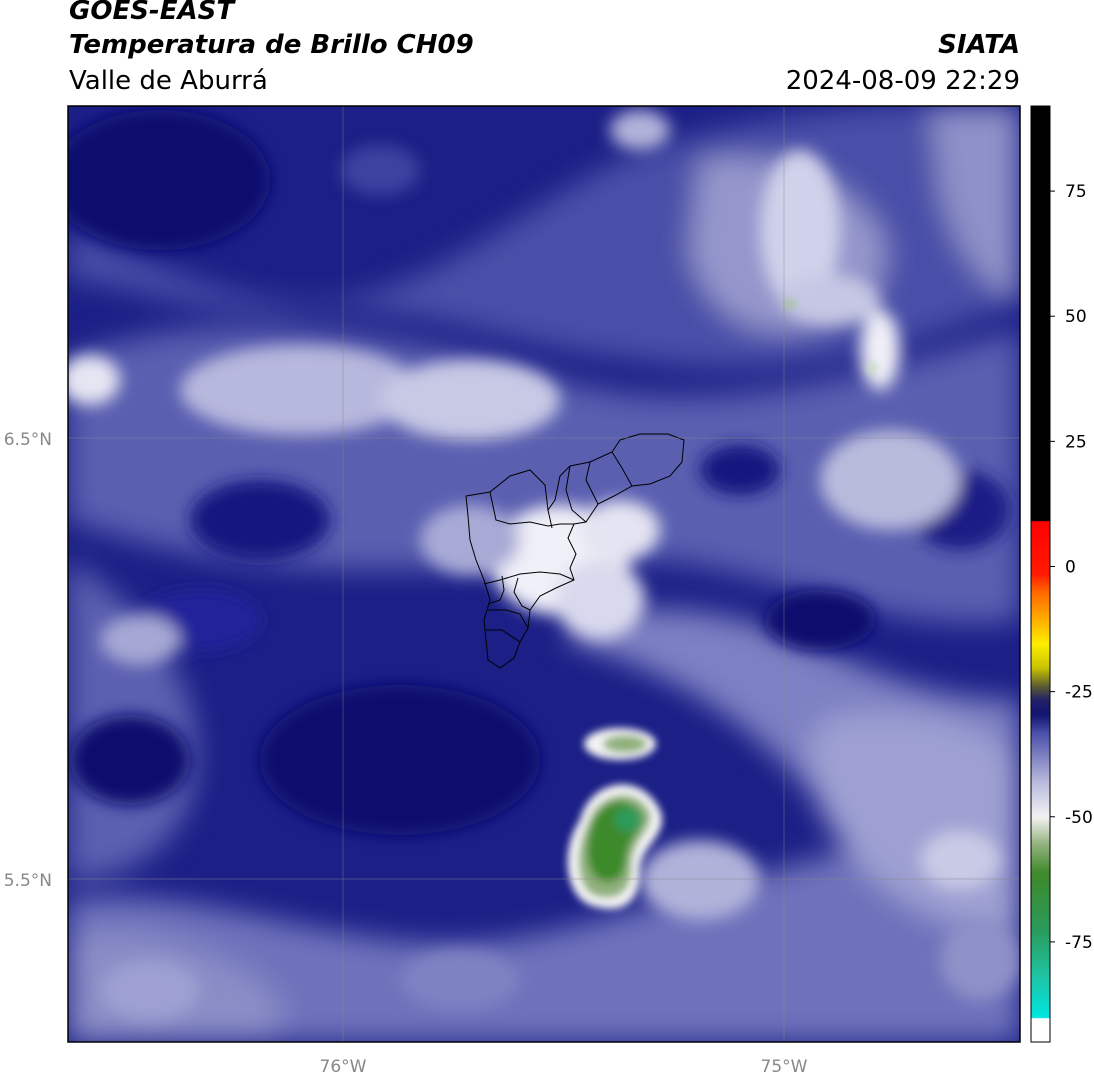  What do you see at coordinates (1076, 192) in the screenshot?
I see `colorbar-label: 75` at bounding box center [1076, 192].